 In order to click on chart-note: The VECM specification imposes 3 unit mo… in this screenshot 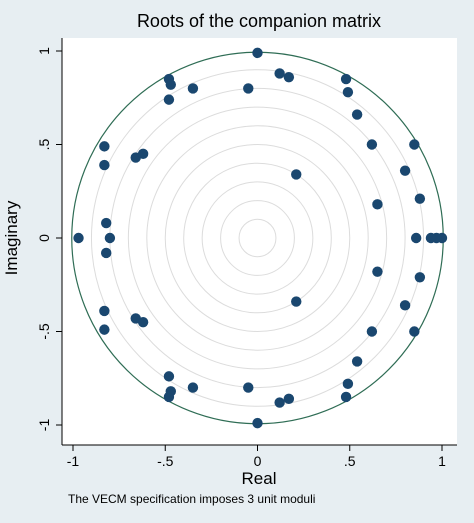, I will do `click(191, 499)`.